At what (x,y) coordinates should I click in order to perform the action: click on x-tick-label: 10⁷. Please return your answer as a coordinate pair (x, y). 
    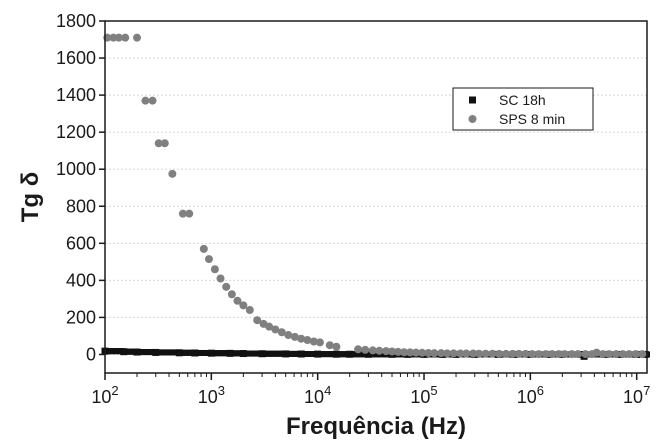
    Looking at the image, I should click on (636, 395).